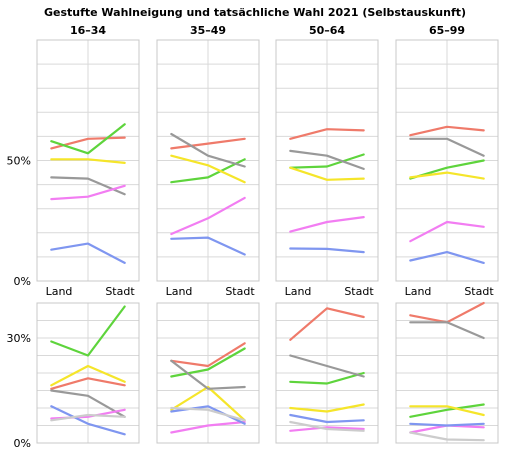 This screenshot has height=452, width=510. What do you see at coordinates (19, 338) in the screenshot?
I see `y-tick-label: 30%` at bounding box center [19, 338].